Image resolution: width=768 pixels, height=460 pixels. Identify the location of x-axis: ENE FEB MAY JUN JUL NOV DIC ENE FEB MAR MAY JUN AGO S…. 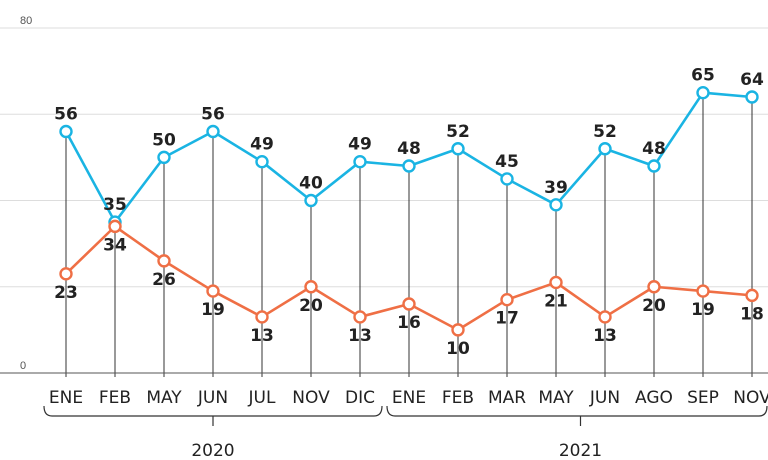
(384, 390).